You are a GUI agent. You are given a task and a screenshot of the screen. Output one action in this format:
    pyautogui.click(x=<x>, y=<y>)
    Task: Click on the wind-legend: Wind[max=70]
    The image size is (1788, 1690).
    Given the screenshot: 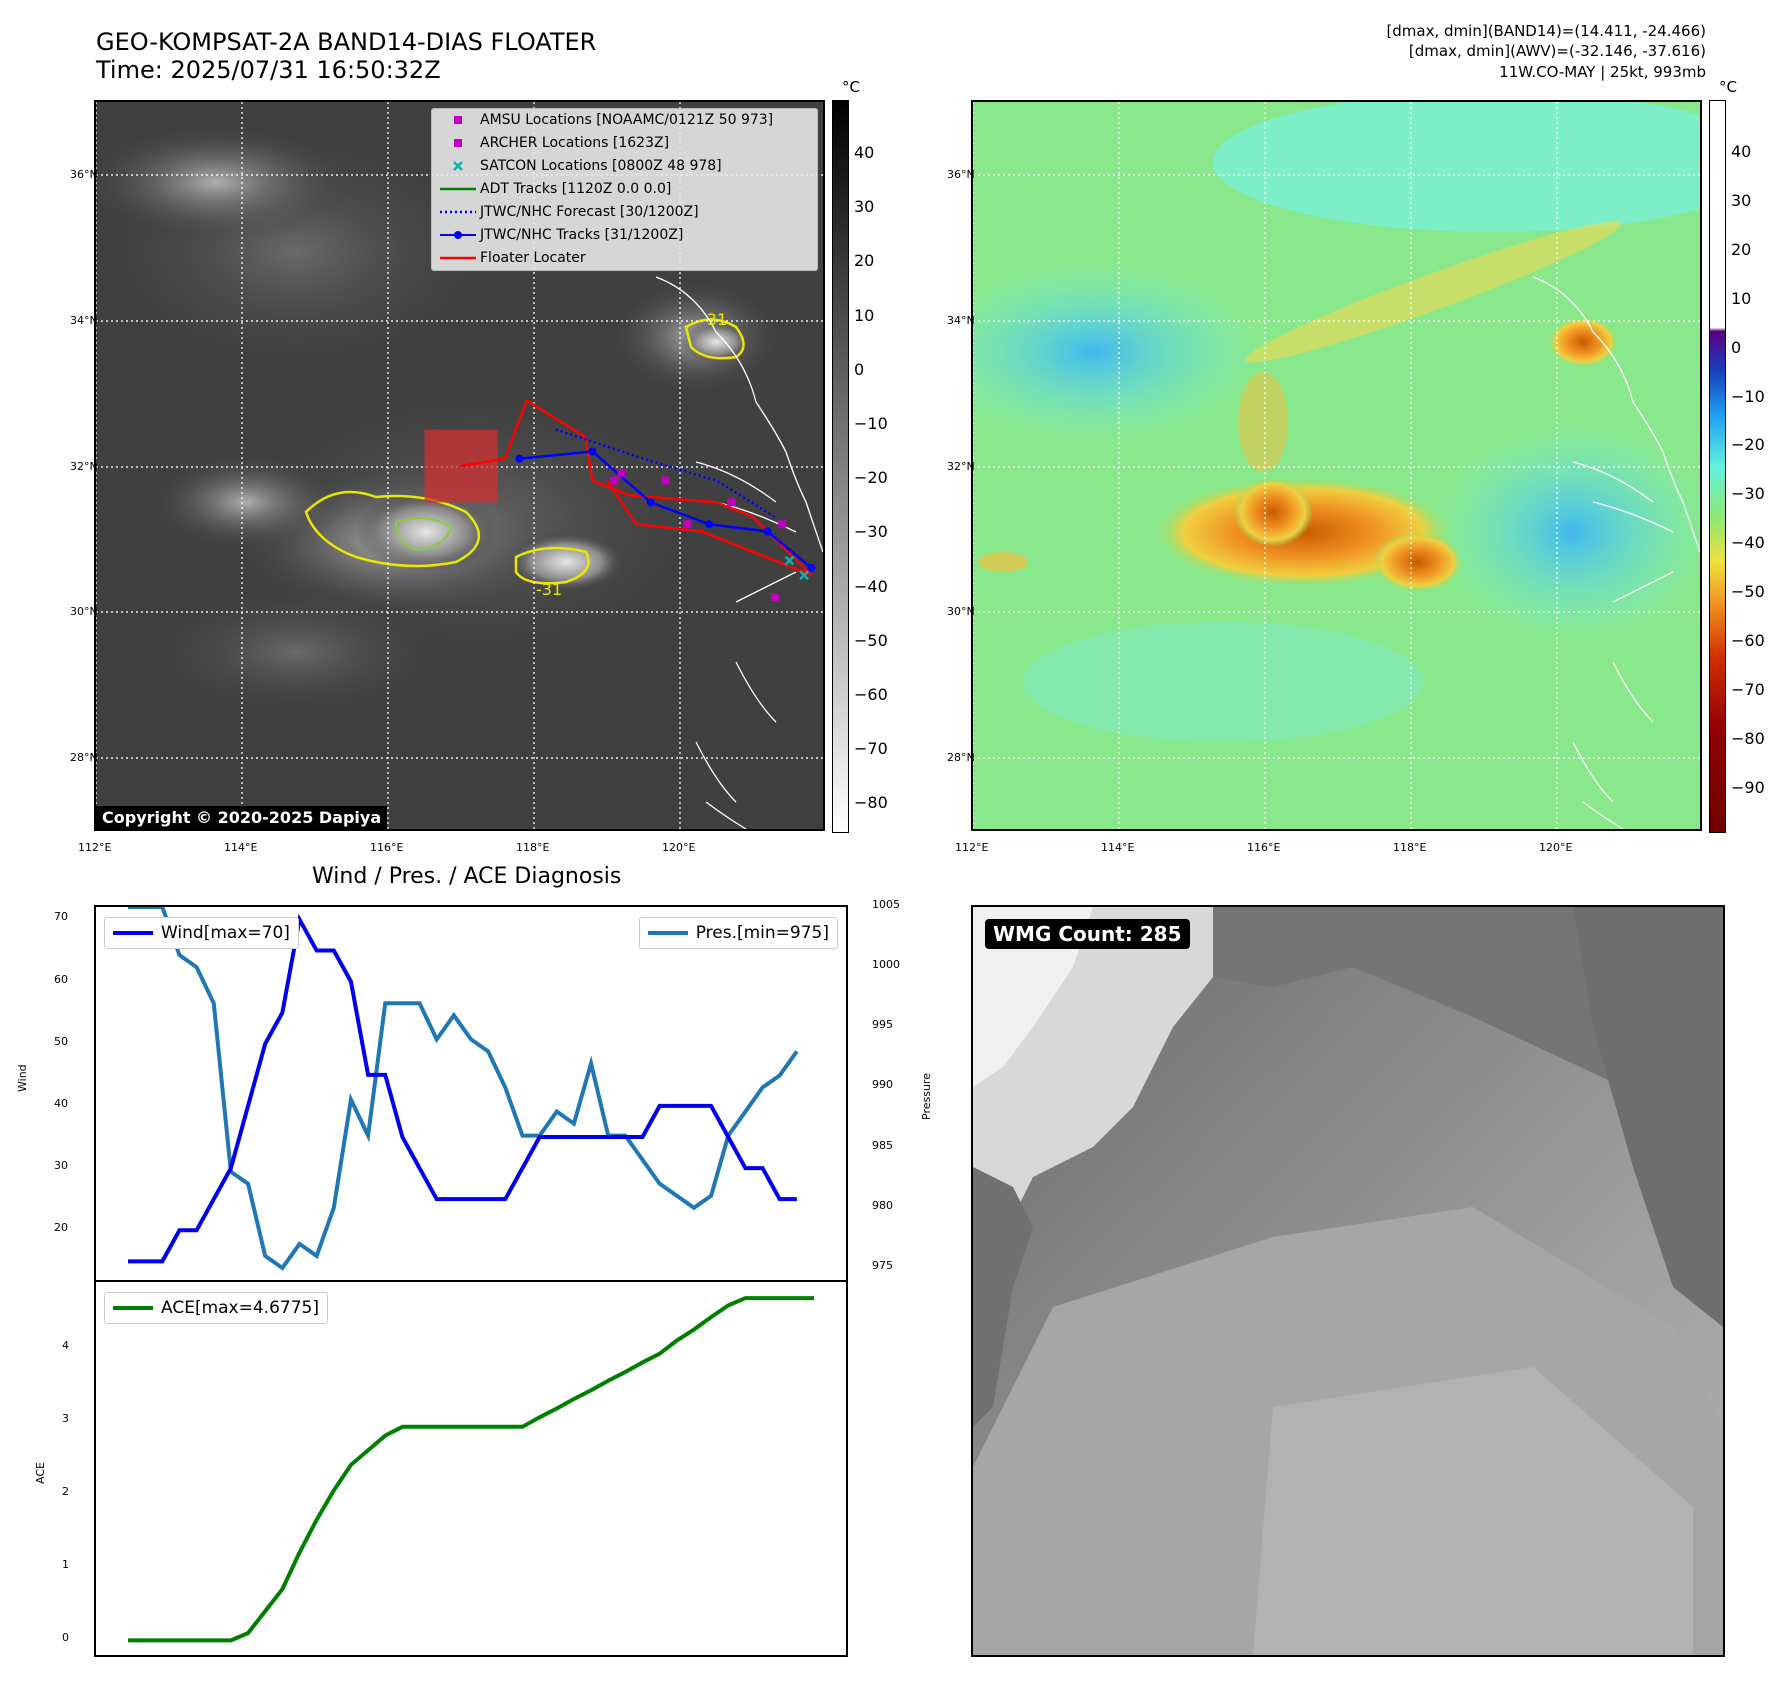 What is the action you would take?
    pyautogui.click(x=201, y=933)
    